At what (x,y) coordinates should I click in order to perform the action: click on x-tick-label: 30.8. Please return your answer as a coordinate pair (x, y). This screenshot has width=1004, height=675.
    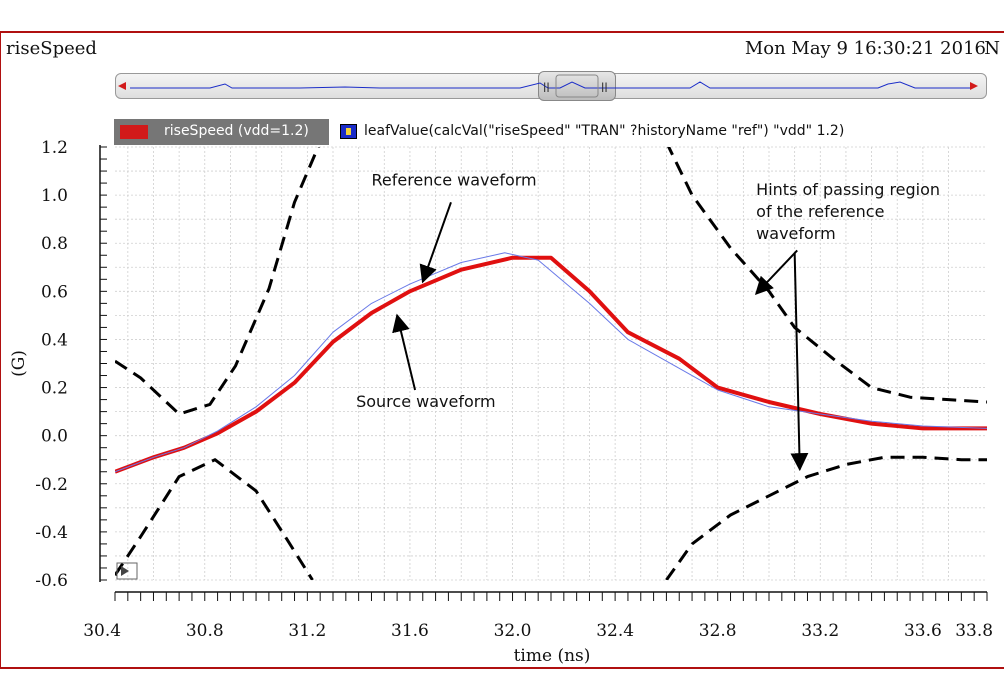
    Looking at the image, I should click on (205, 631).